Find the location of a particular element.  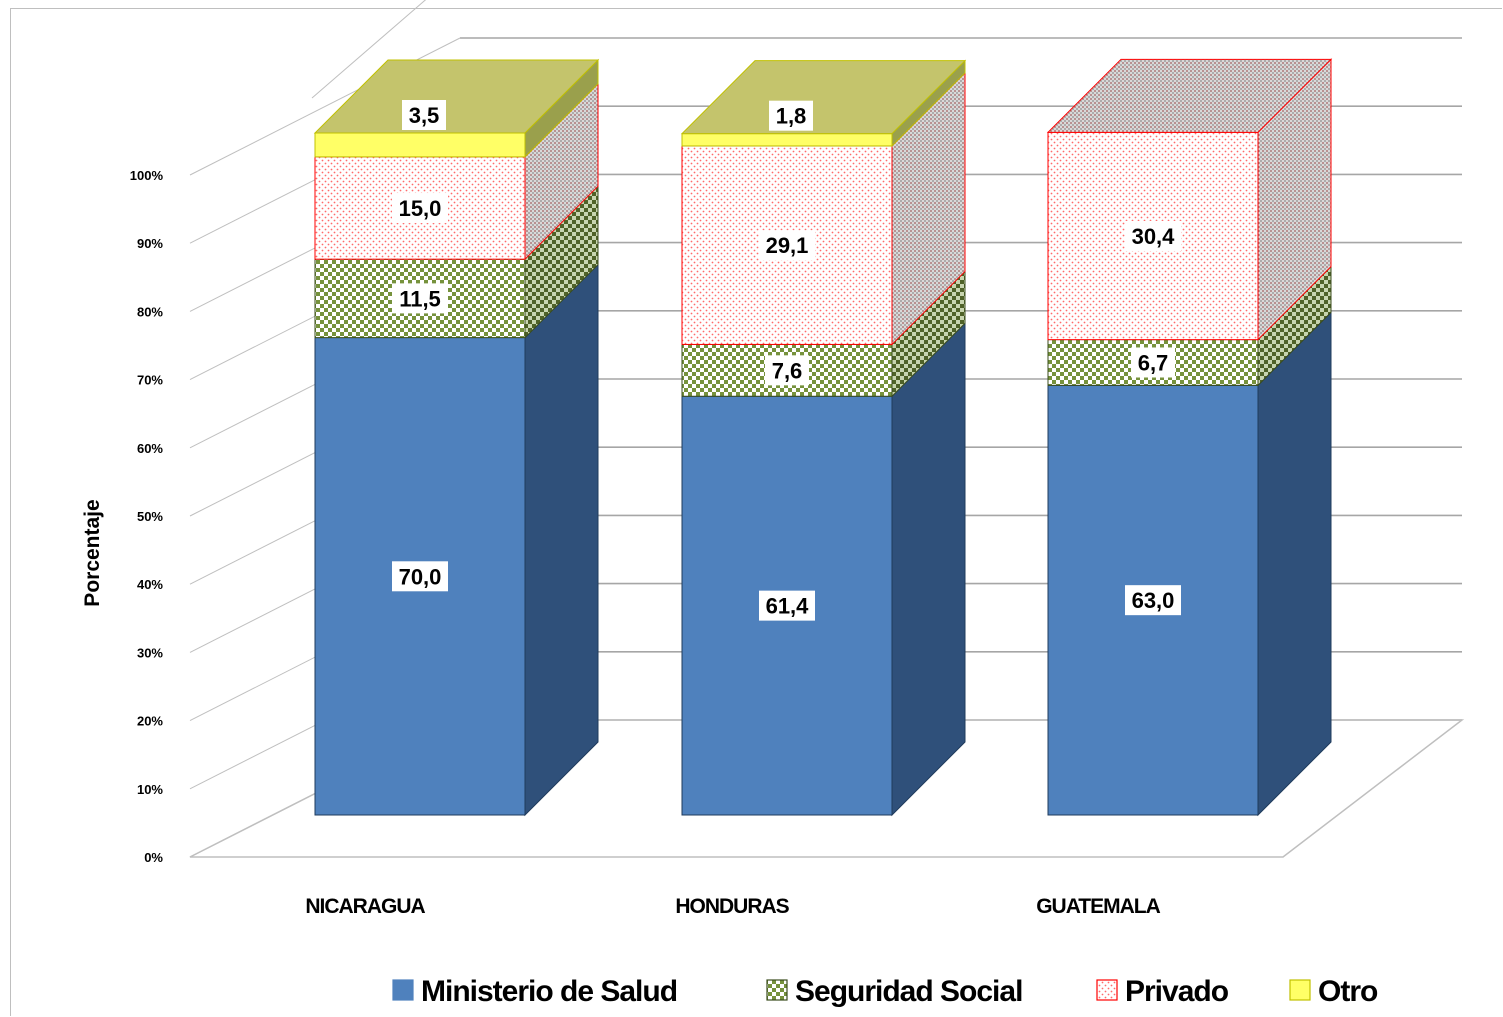

data-label: 70,0 is located at coordinates (420, 576).